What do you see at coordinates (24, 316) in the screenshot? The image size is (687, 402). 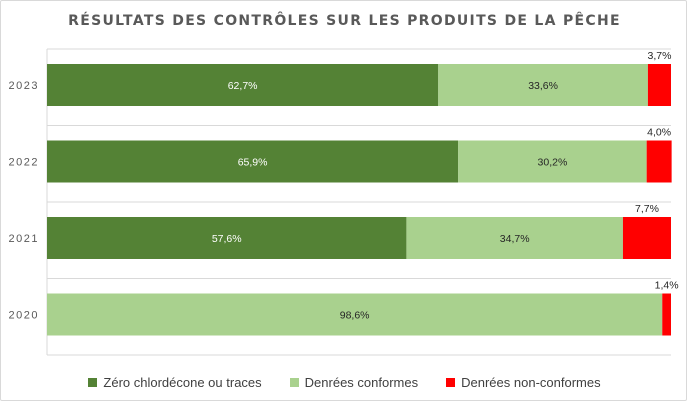 I see `y-tick-label: 2020` at bounding box center [24, 316].